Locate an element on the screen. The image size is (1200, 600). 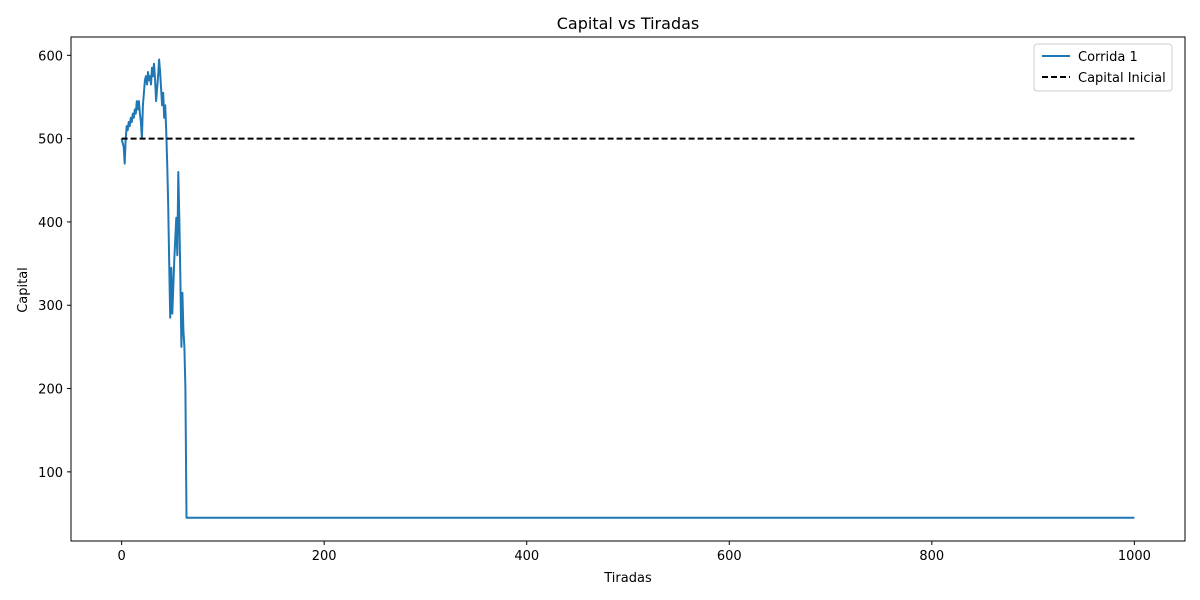
x-tick-label: 1000 is located at coordinates (1134, 556).